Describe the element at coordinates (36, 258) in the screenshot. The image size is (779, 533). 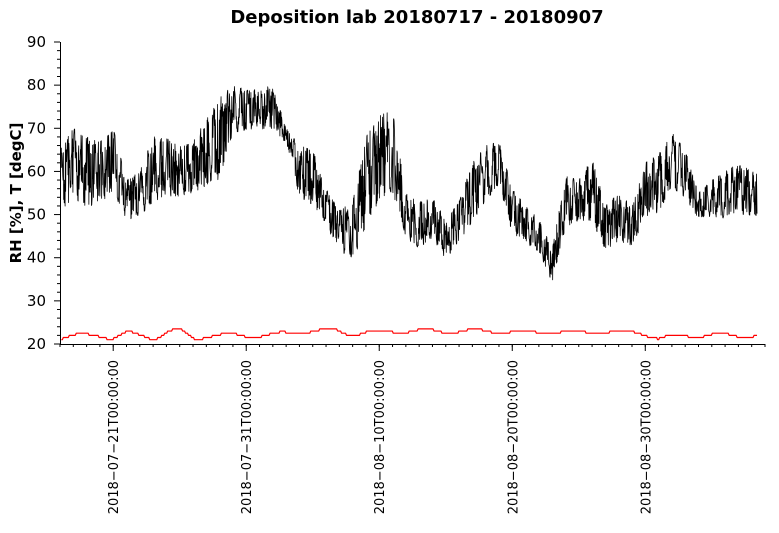
I see `y-tick-label: 40` at that location.